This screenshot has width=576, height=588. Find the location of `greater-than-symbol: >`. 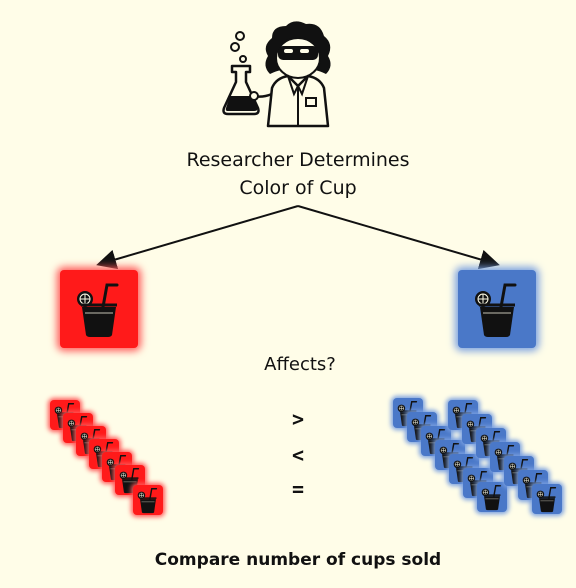

greater-than-symbol: > is located at coordinates (298, 419).